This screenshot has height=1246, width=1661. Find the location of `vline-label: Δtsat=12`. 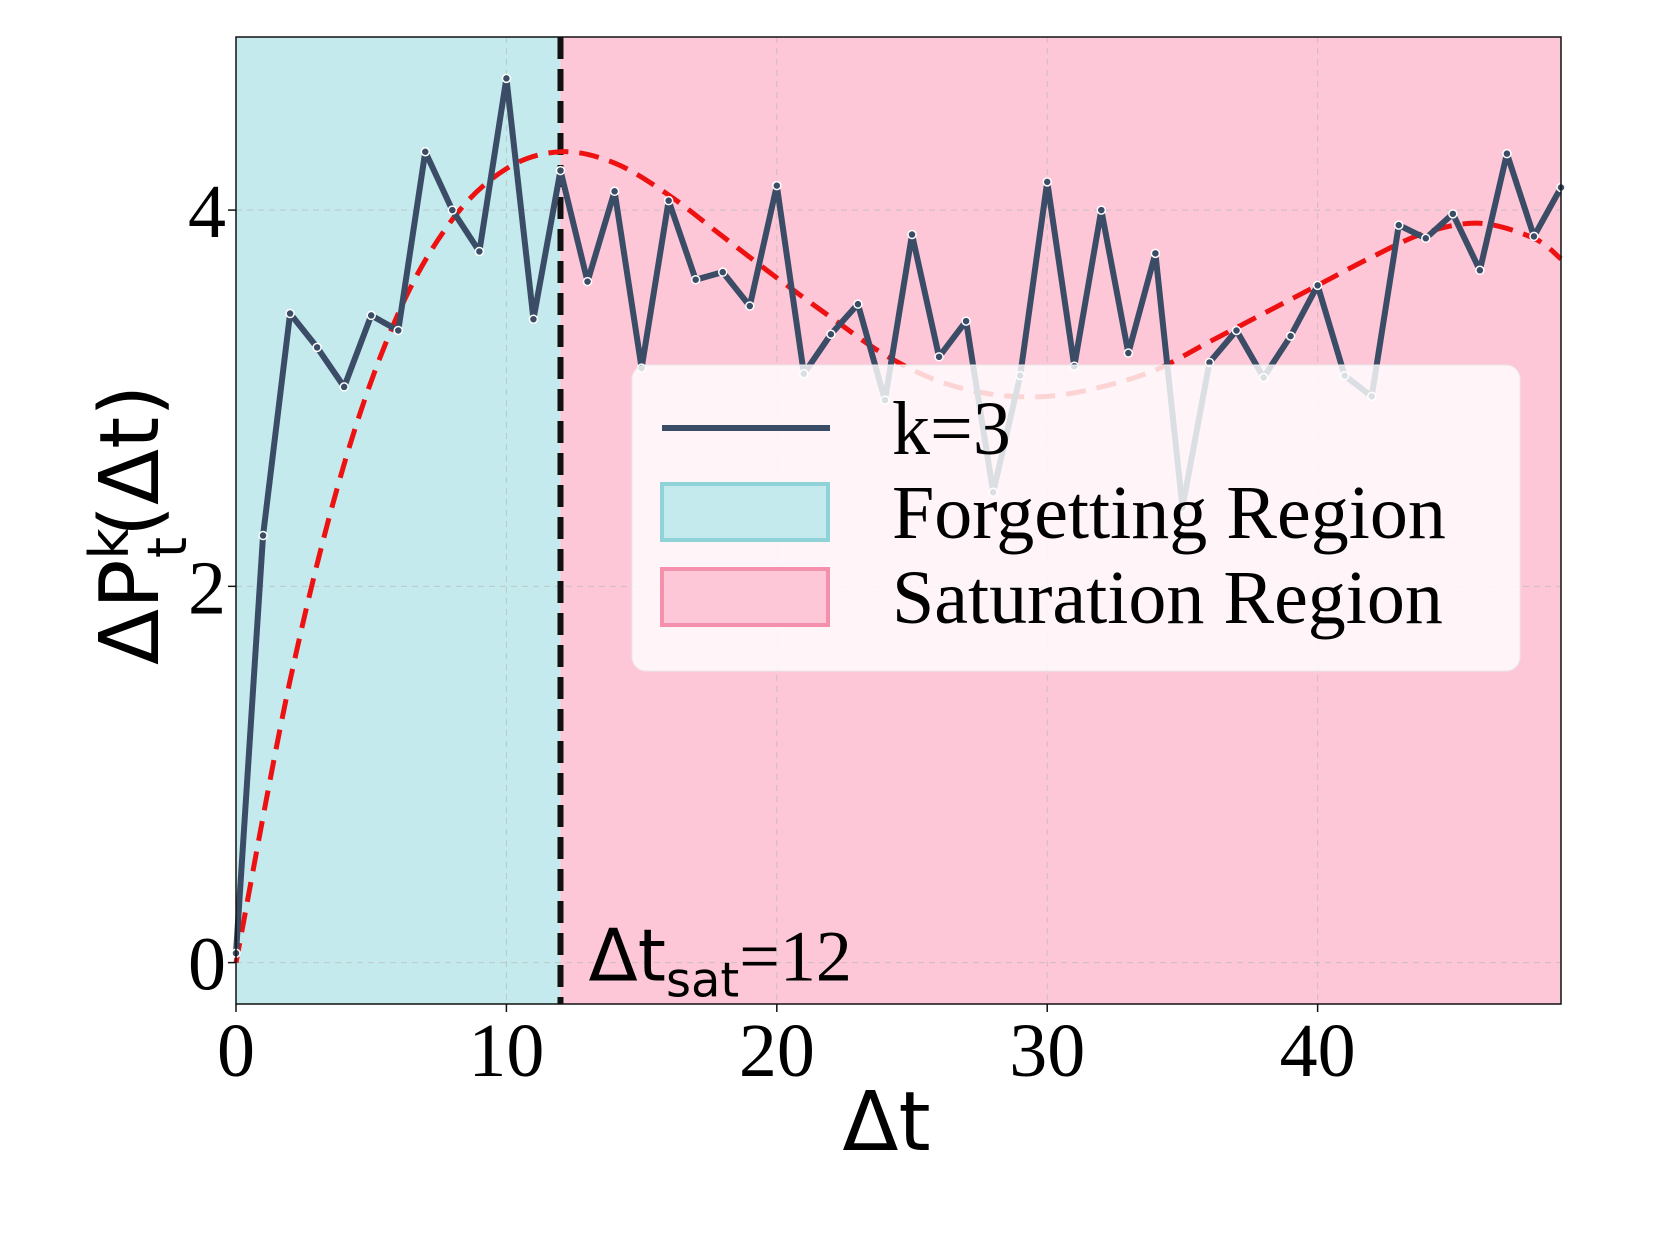

vline-label: Δtsat=12 is located at coordinates (719, 961).